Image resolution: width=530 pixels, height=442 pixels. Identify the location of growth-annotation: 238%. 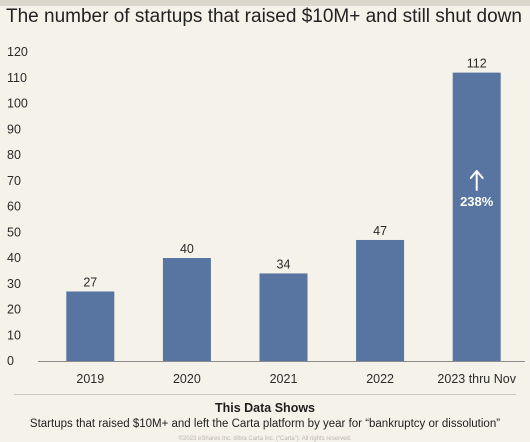
(477, 189).